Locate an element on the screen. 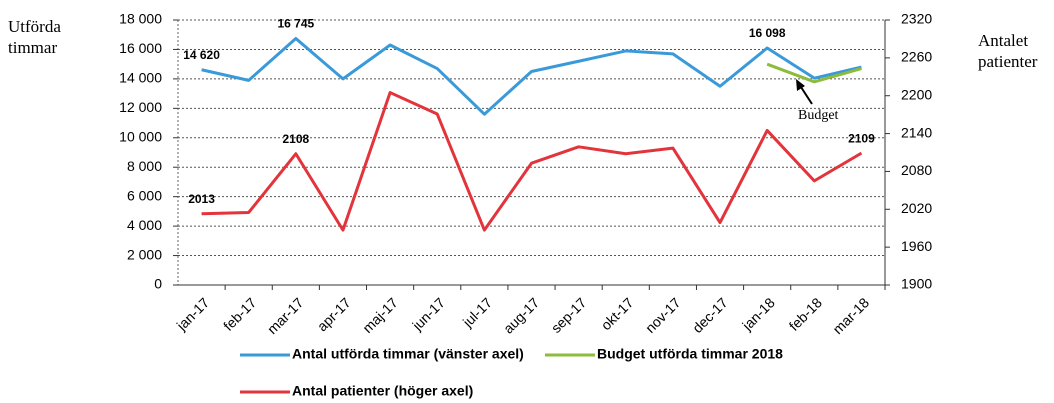 The image size is (1054, 403). y-tick-label: 0 is located at coordinates (158, 284).